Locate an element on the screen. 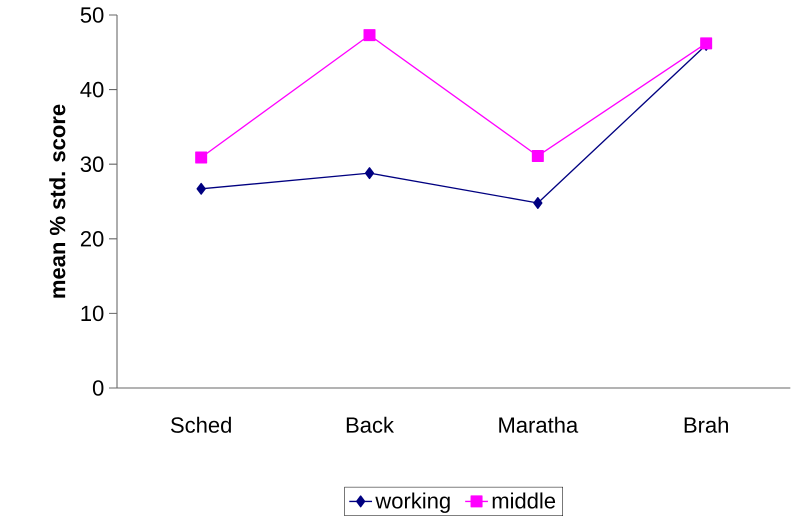 The height and width of the screenshot is (531, 793). y-tick-label: 20 is located at coordinates (92, 238).